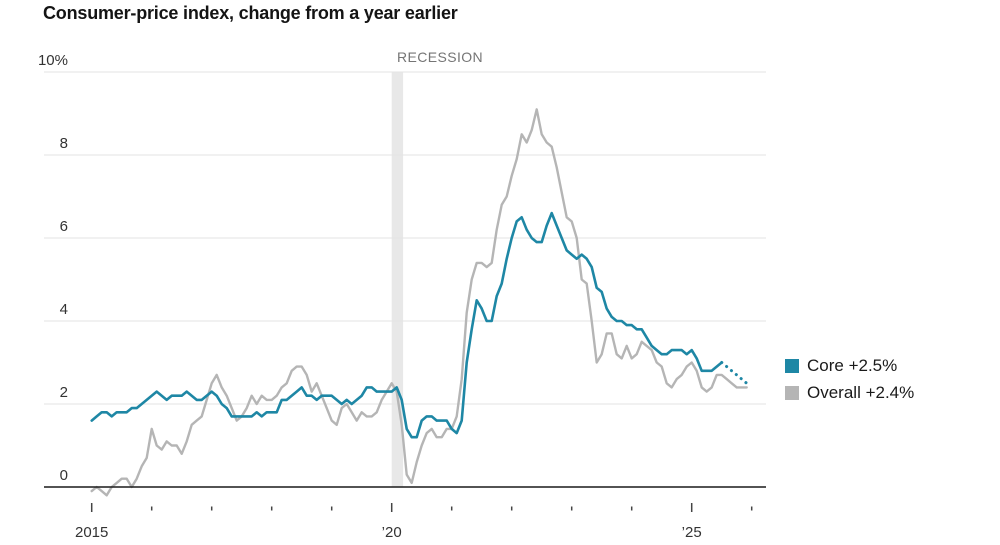 This screenshot has width=1000, height=545. Describe the element at coordinates (64, 309) in the screenshot. I see `y-axis-label-4: 4` at that location.